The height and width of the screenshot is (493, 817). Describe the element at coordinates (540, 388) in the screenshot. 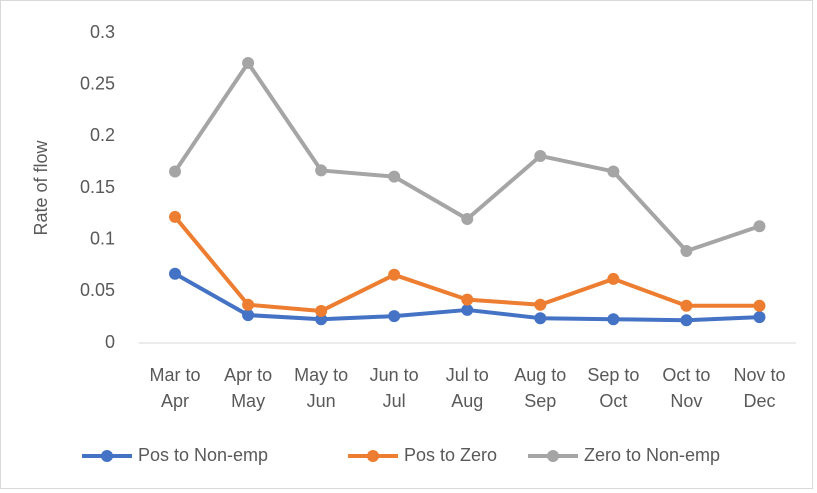

I see `x-tick-label: Aug to Sep` at that location.